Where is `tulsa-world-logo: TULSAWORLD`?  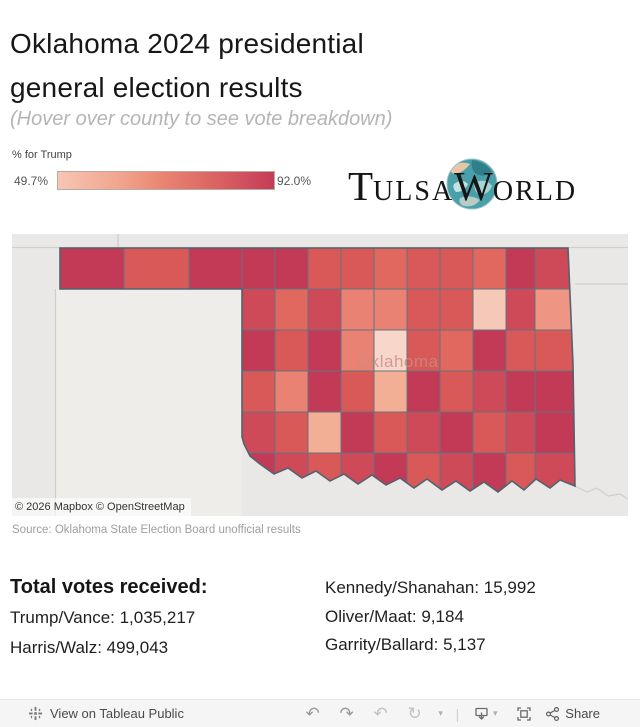 tulsa-world-logo: TULSAWORLD is located at coordinates (481, 188).